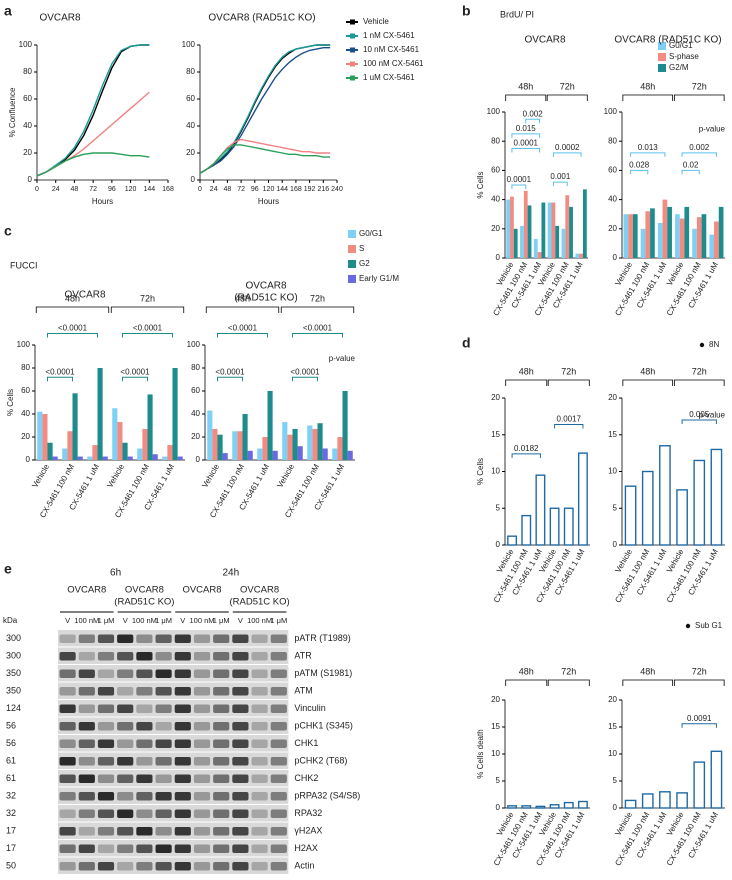  Describe the element at coordinates (699, 718) in the screenshot. I see `p-value: 0.0091` at that location.